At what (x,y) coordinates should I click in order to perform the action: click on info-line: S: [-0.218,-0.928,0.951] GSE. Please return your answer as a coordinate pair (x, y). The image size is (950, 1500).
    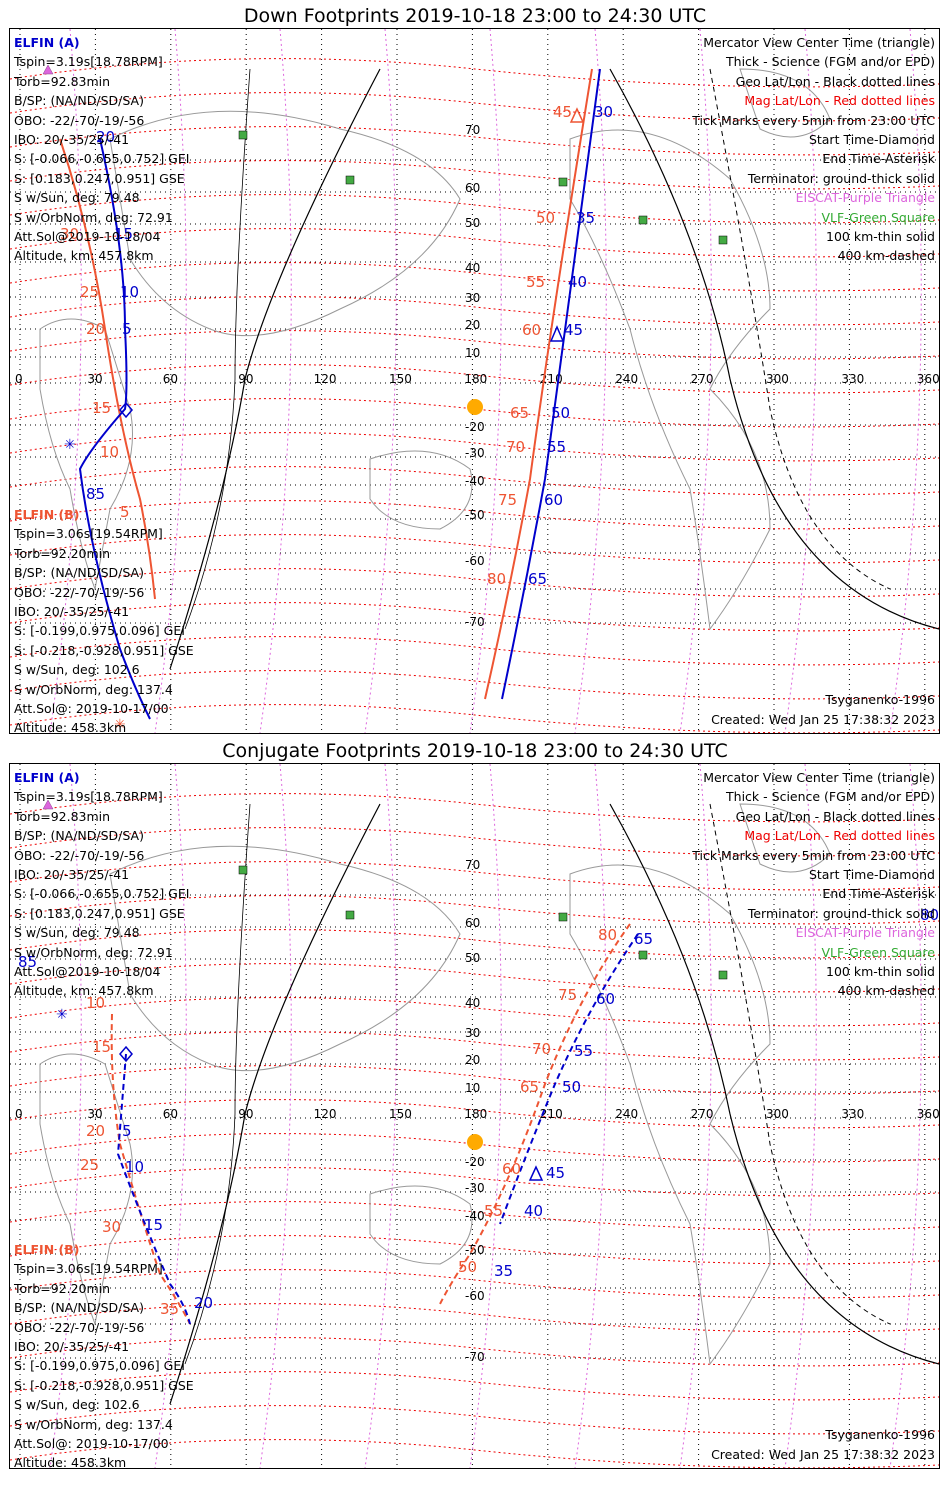
    Looking at the image, I should click on (104, 1385).